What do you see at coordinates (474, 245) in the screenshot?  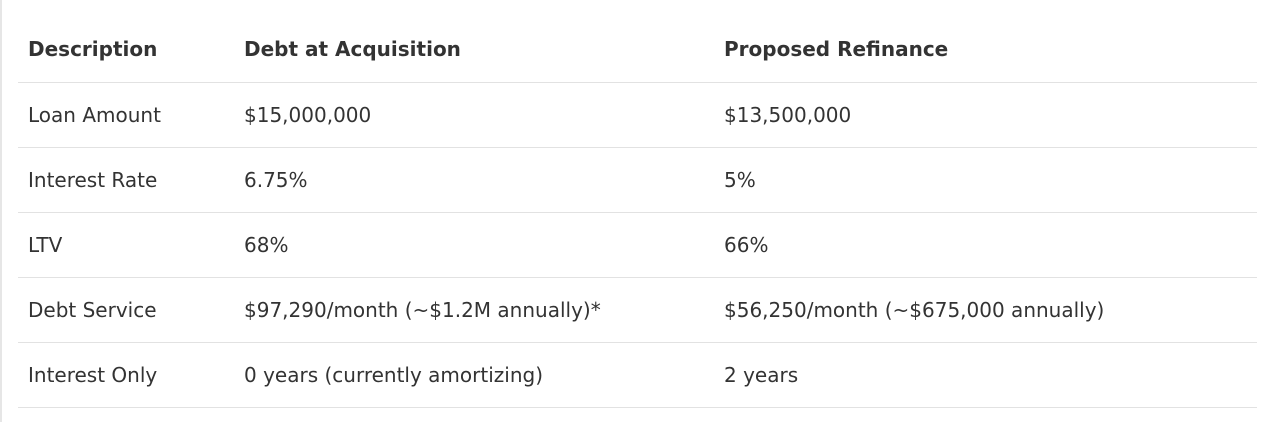 I see `table-cell: 68%` at bounding box center [474, 245].